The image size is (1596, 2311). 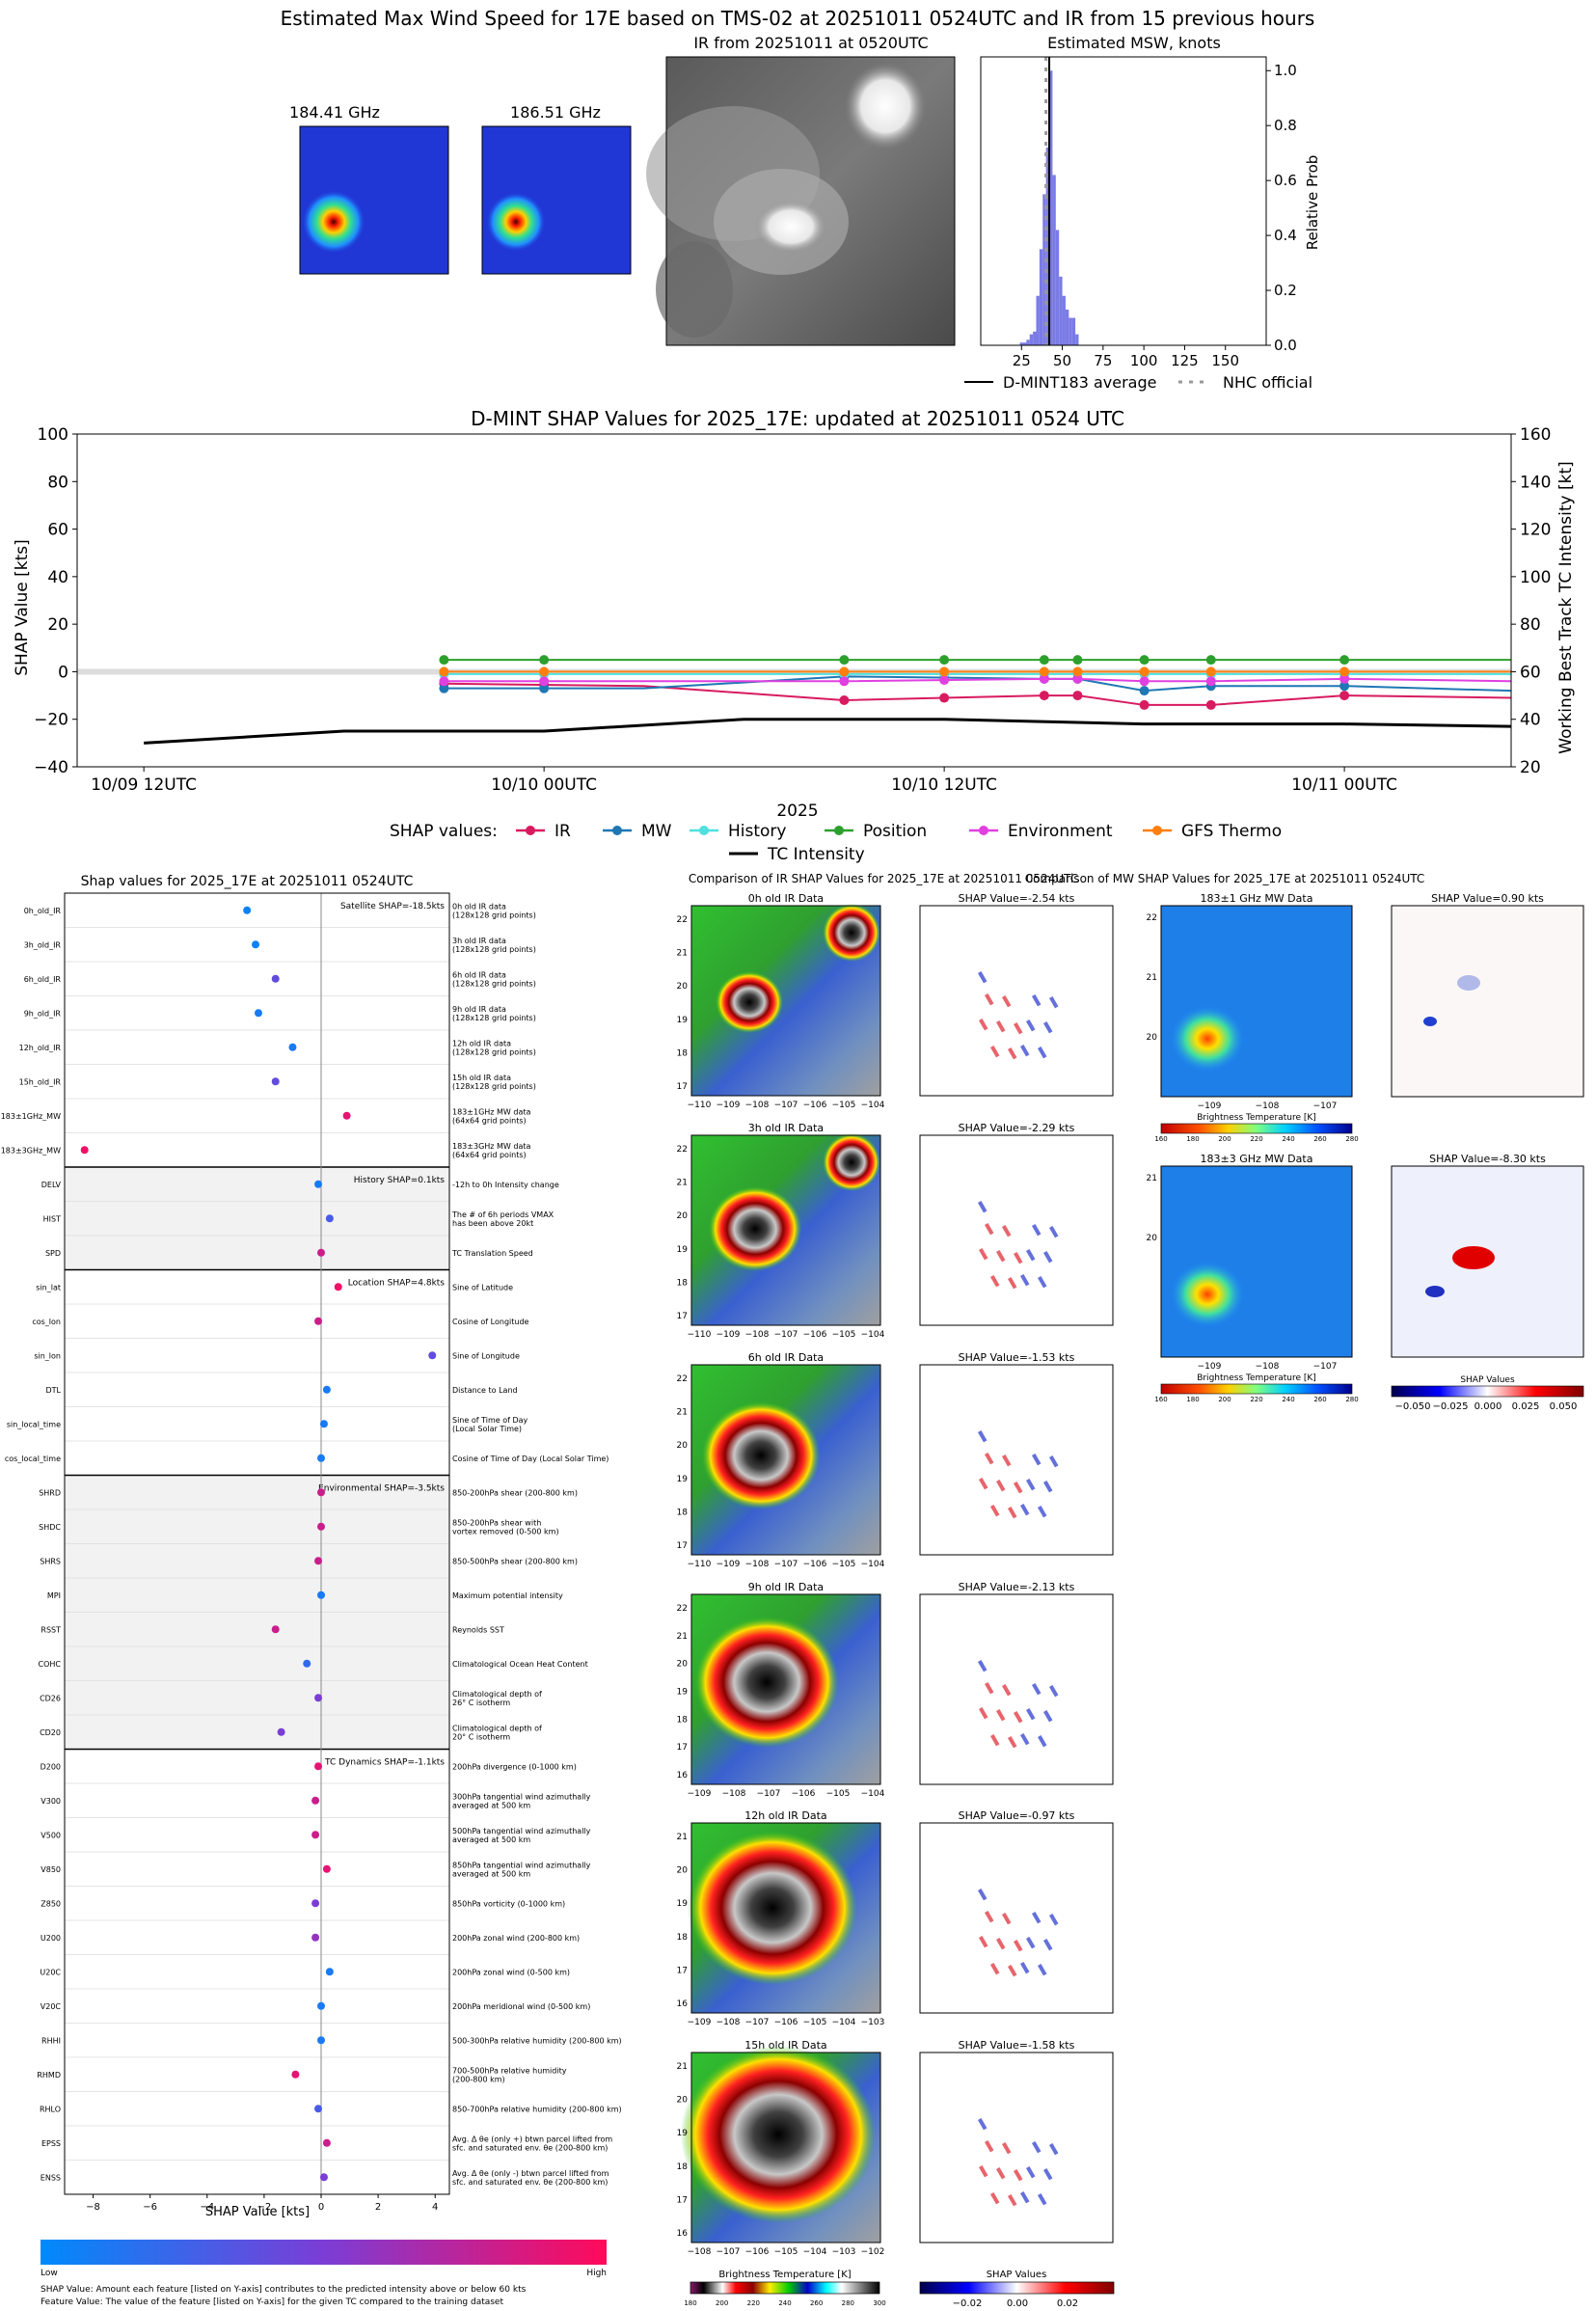 What do you see at coordinates (479, 975) in the screenshot?
I see `feature-description: 6h old IR data` at bounding box center [479, 975].